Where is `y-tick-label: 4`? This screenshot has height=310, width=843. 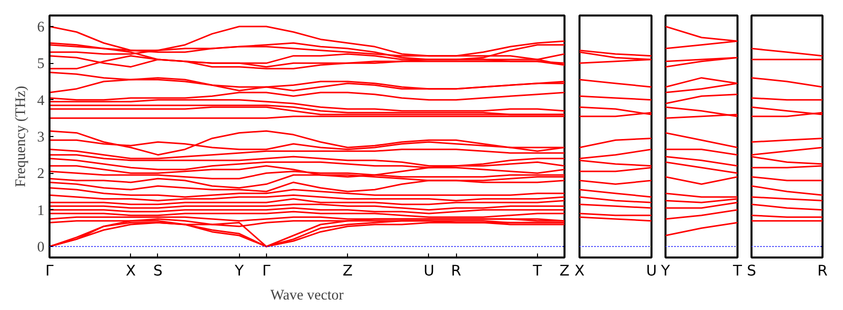
y-tick-label: 4 is located at coordinates (41, 100).